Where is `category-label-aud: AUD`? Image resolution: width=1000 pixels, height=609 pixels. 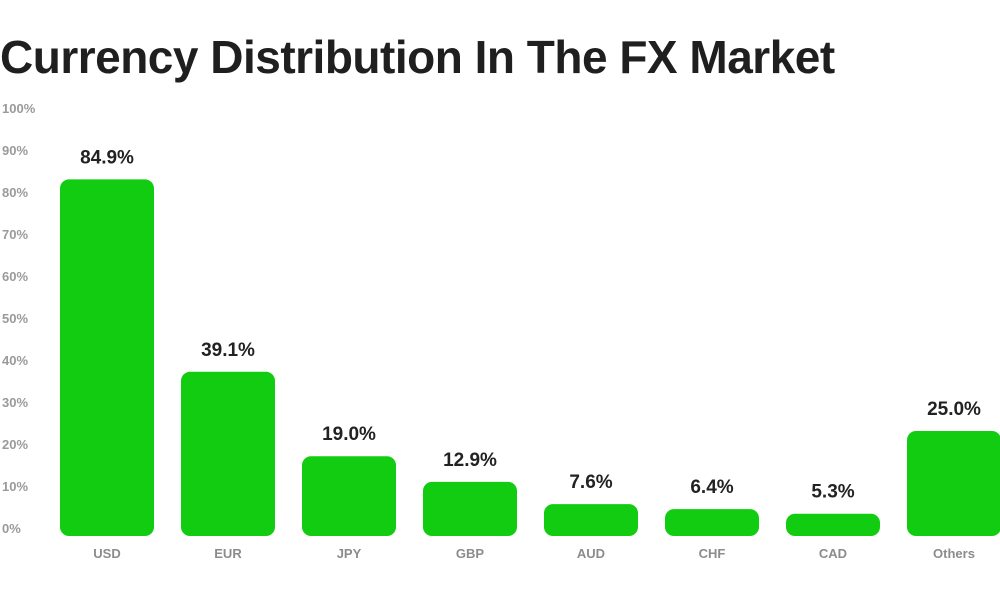
category-label-aud: AUD is located at coordinates (591, 553).